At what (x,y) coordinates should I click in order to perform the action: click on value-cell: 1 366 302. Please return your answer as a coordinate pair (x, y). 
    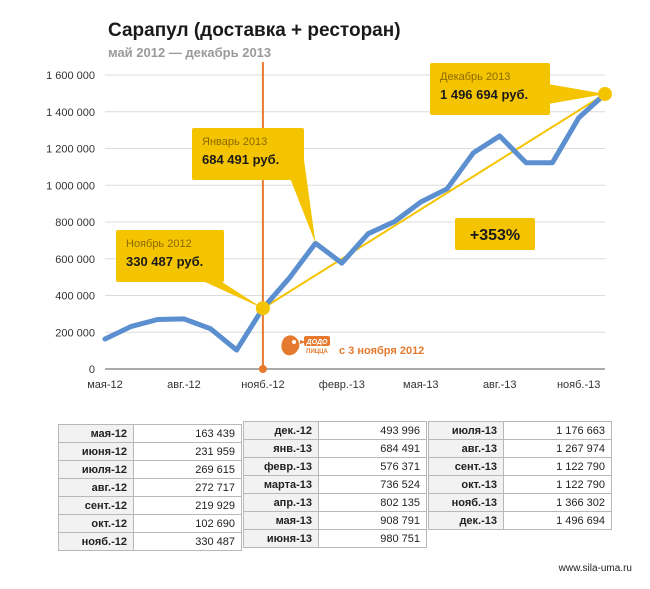
    Looking at the image, I should click on (557, 502).